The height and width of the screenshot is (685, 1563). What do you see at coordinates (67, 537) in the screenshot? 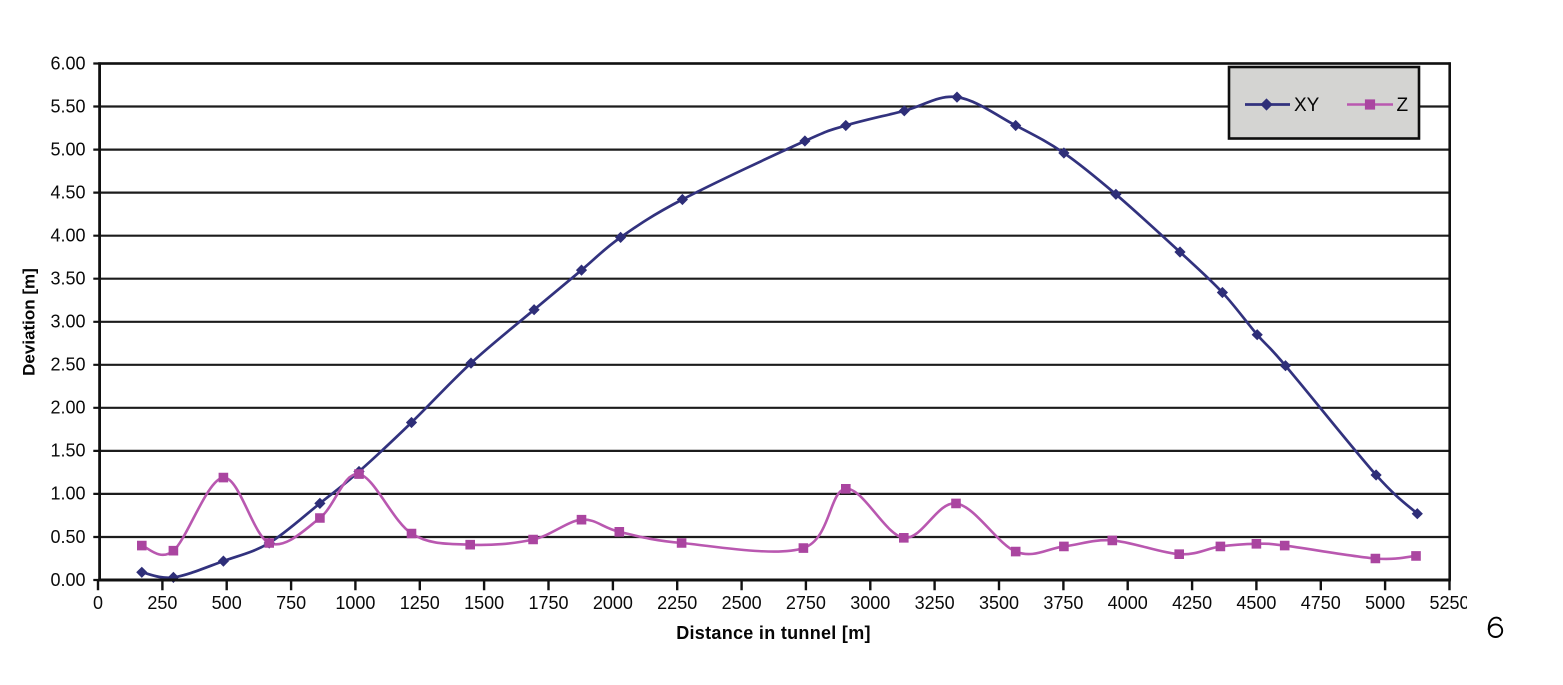
I see `svg-text: 0.50` at bounding box center [67, 537].